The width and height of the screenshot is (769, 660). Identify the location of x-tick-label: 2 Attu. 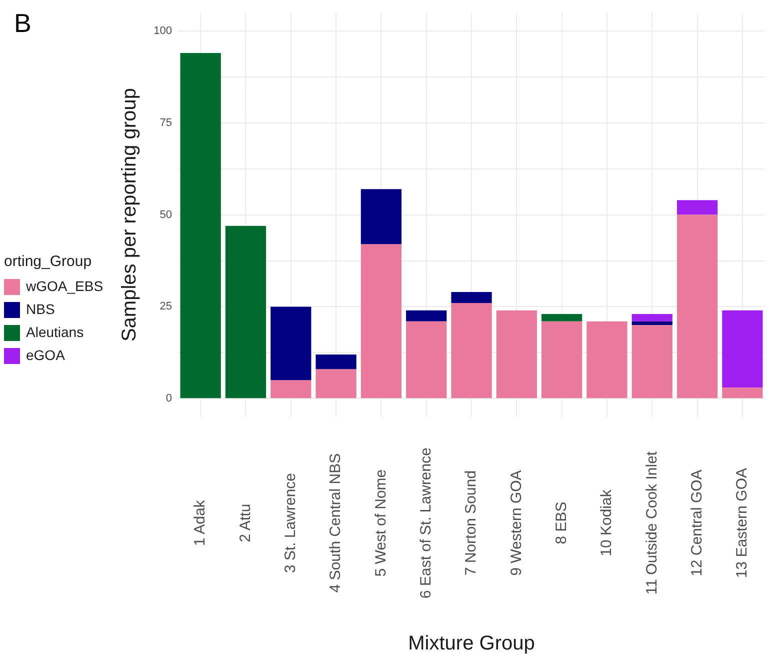
(245, 523).